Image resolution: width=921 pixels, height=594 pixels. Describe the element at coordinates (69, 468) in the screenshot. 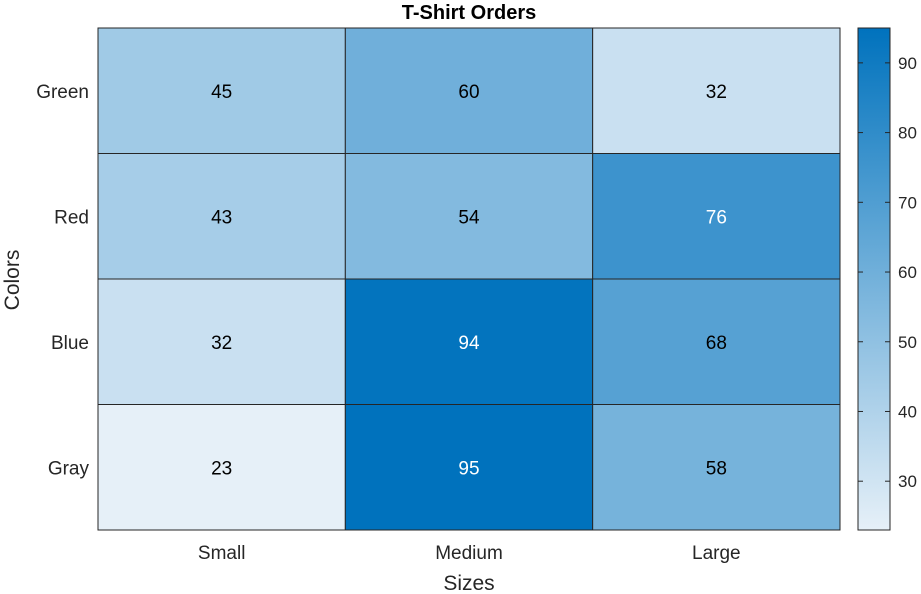

I see `y-tick-label: Gray` at that location.